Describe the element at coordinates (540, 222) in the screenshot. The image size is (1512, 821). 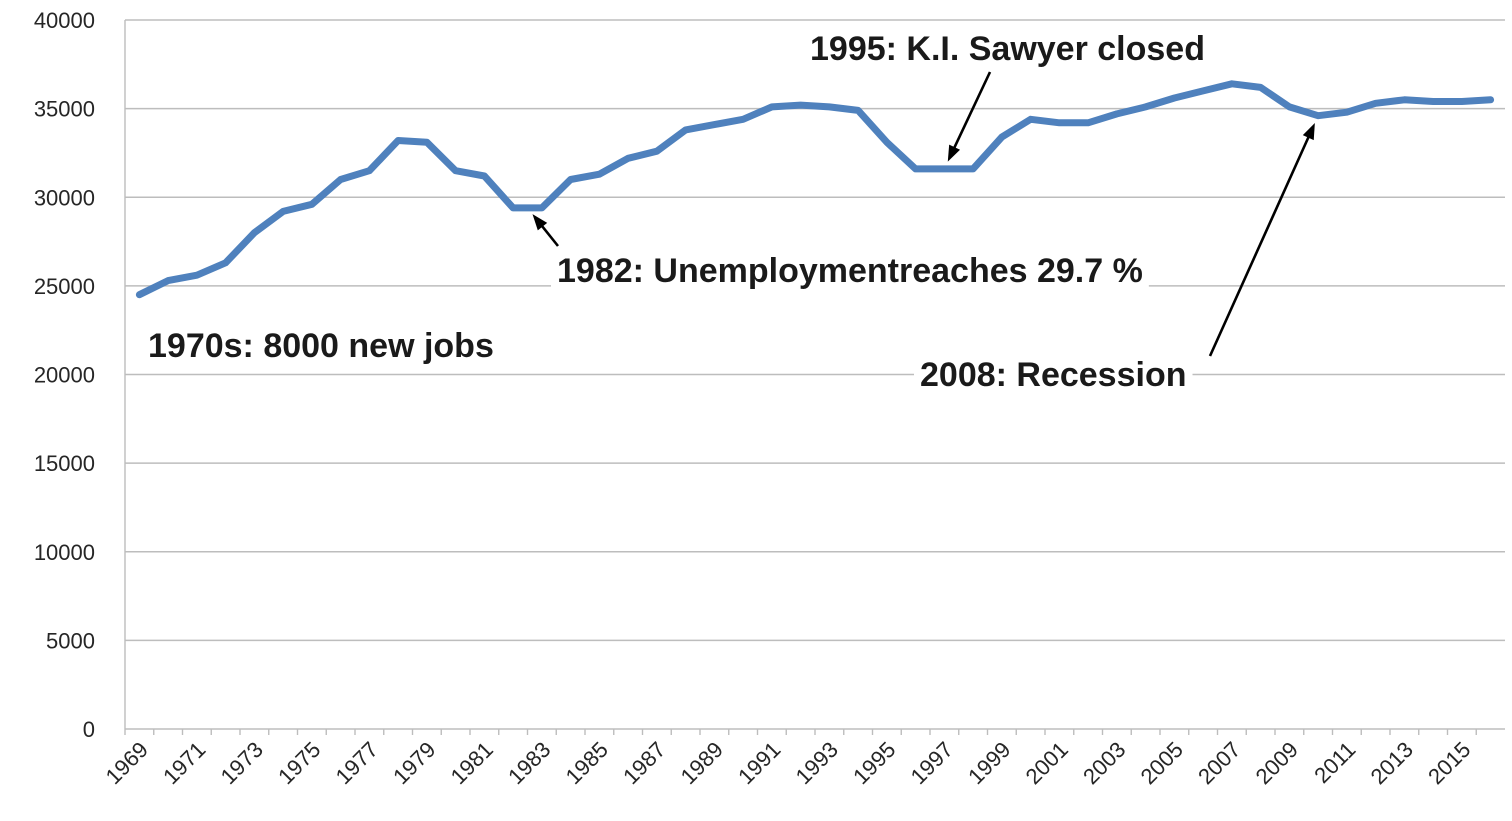
I see `annotation-1982-arrowhead` at that location.